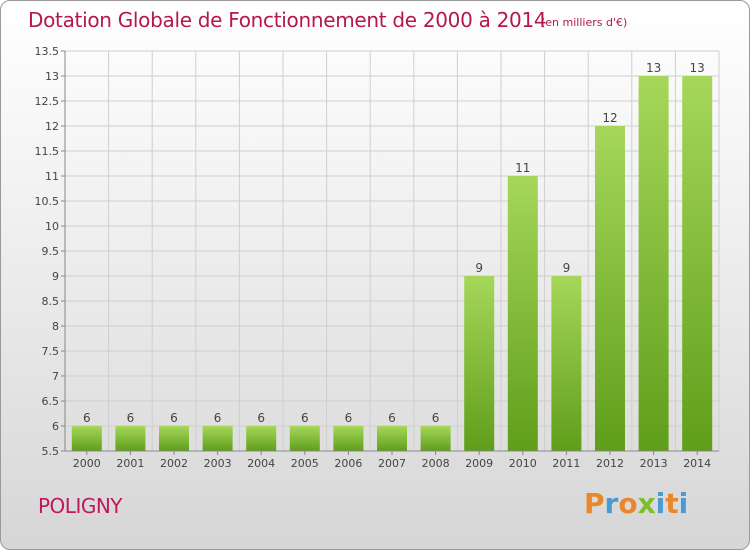 This screenshot has width=750, height=550. What do you see at coordinates (87, 463) in the screenshot?
I see `x-tick-label: 2000` at bounding box center [87, 463].